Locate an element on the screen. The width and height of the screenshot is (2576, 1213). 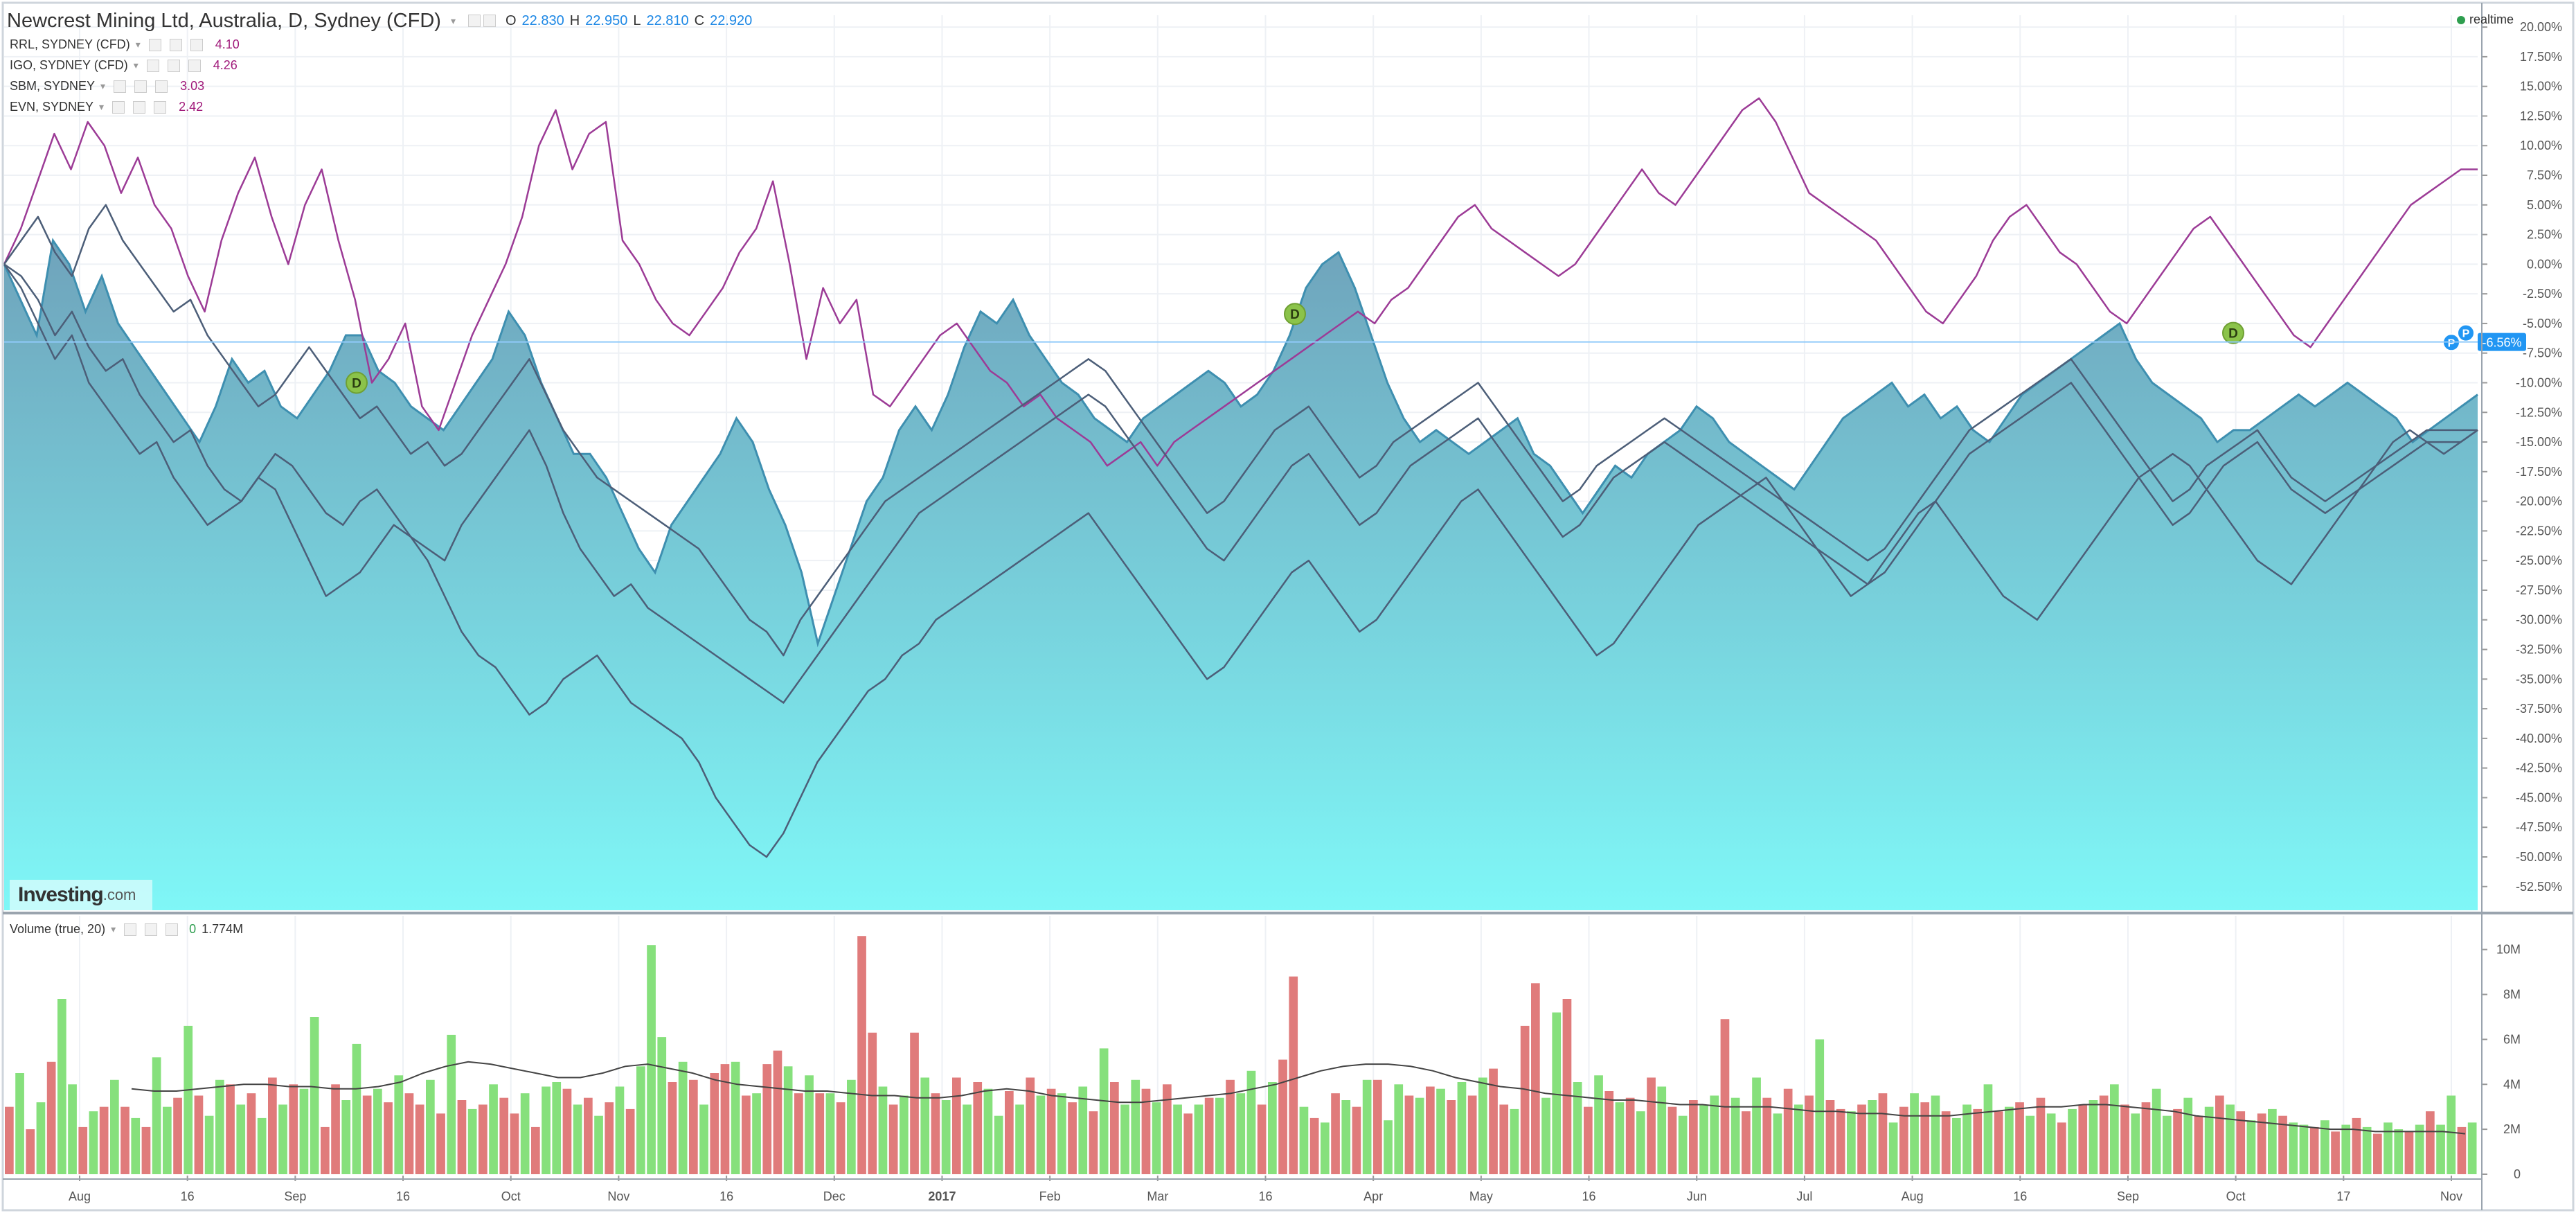
realtime-label: realtime is located at coordinates (2491, 19).